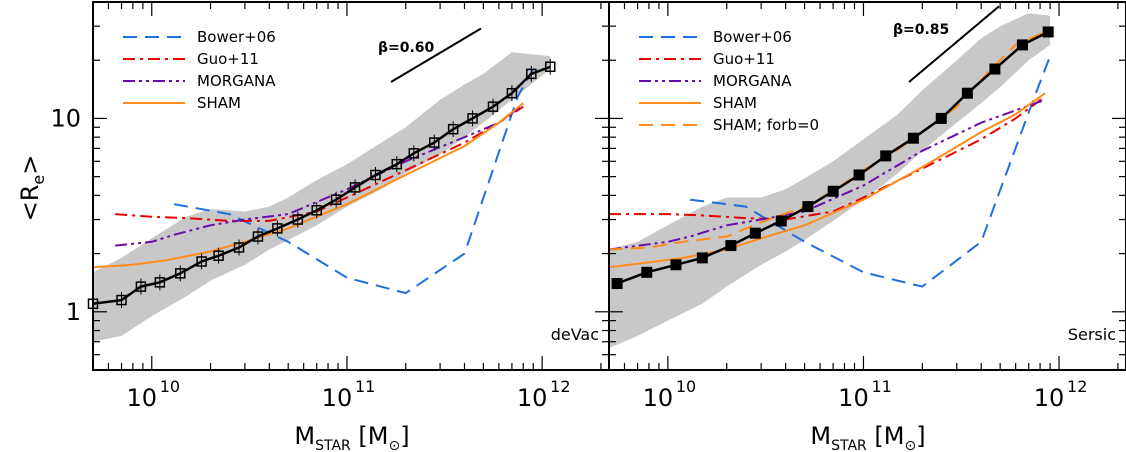  Describe the element at coordinates (30, 165) in the screenshot. I see `y-axis-label-gt: >` at that location.